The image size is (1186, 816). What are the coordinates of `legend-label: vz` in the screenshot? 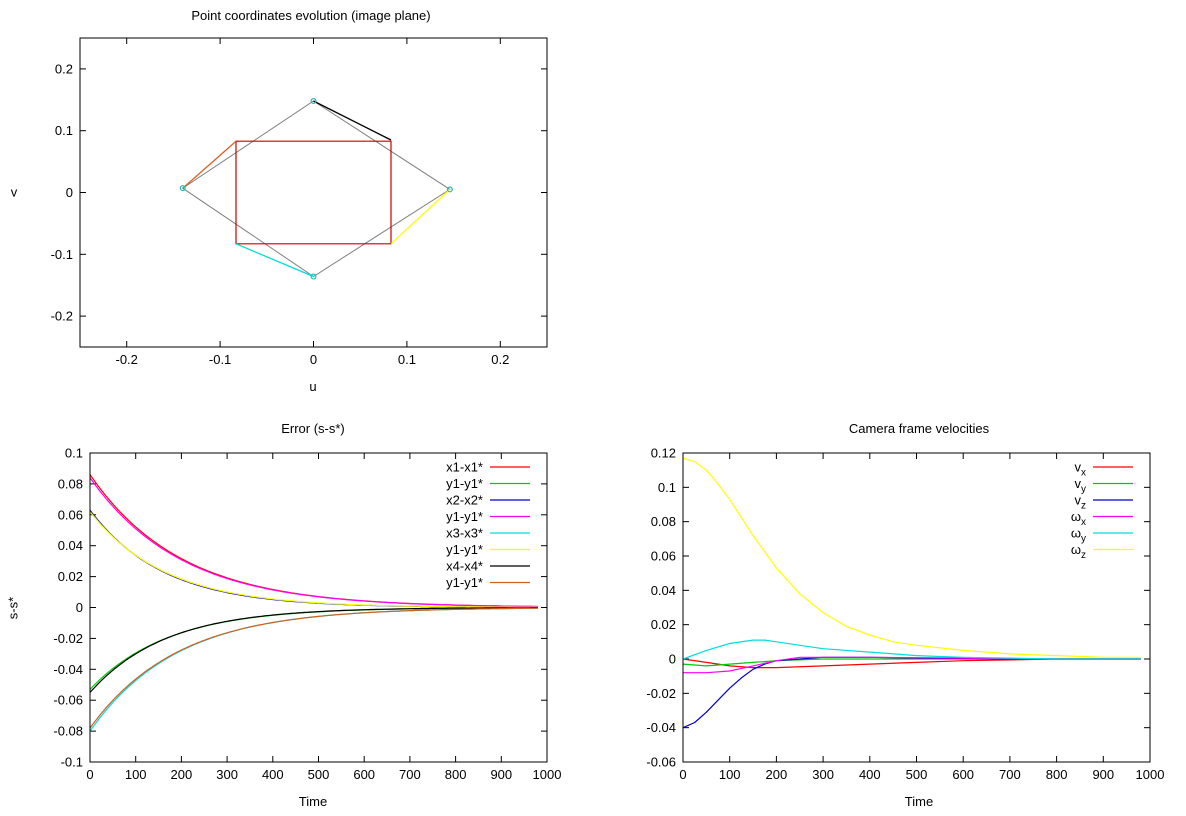 It's located at (1081, 502).